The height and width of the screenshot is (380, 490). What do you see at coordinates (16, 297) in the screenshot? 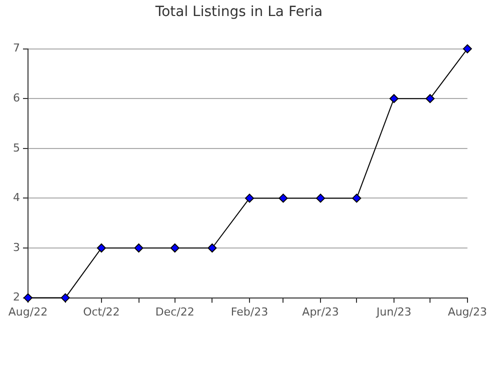
I see `y-tick-label: 2` at bounding box center [16, 297].